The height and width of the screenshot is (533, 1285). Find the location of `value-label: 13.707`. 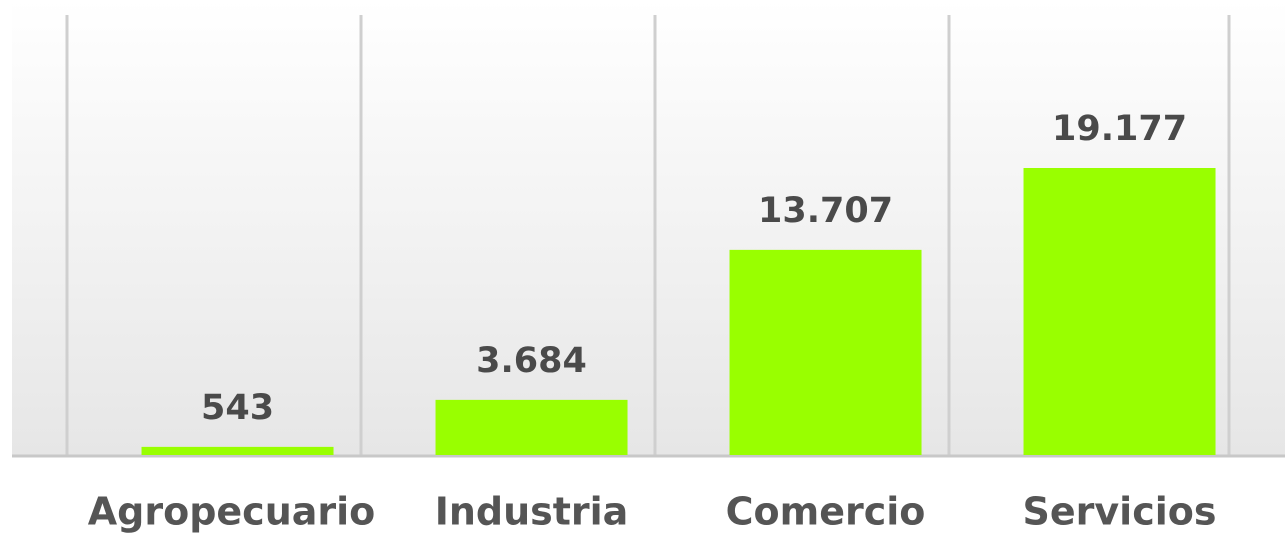

value-label: 13.707 is located at coordinates (825, 211).